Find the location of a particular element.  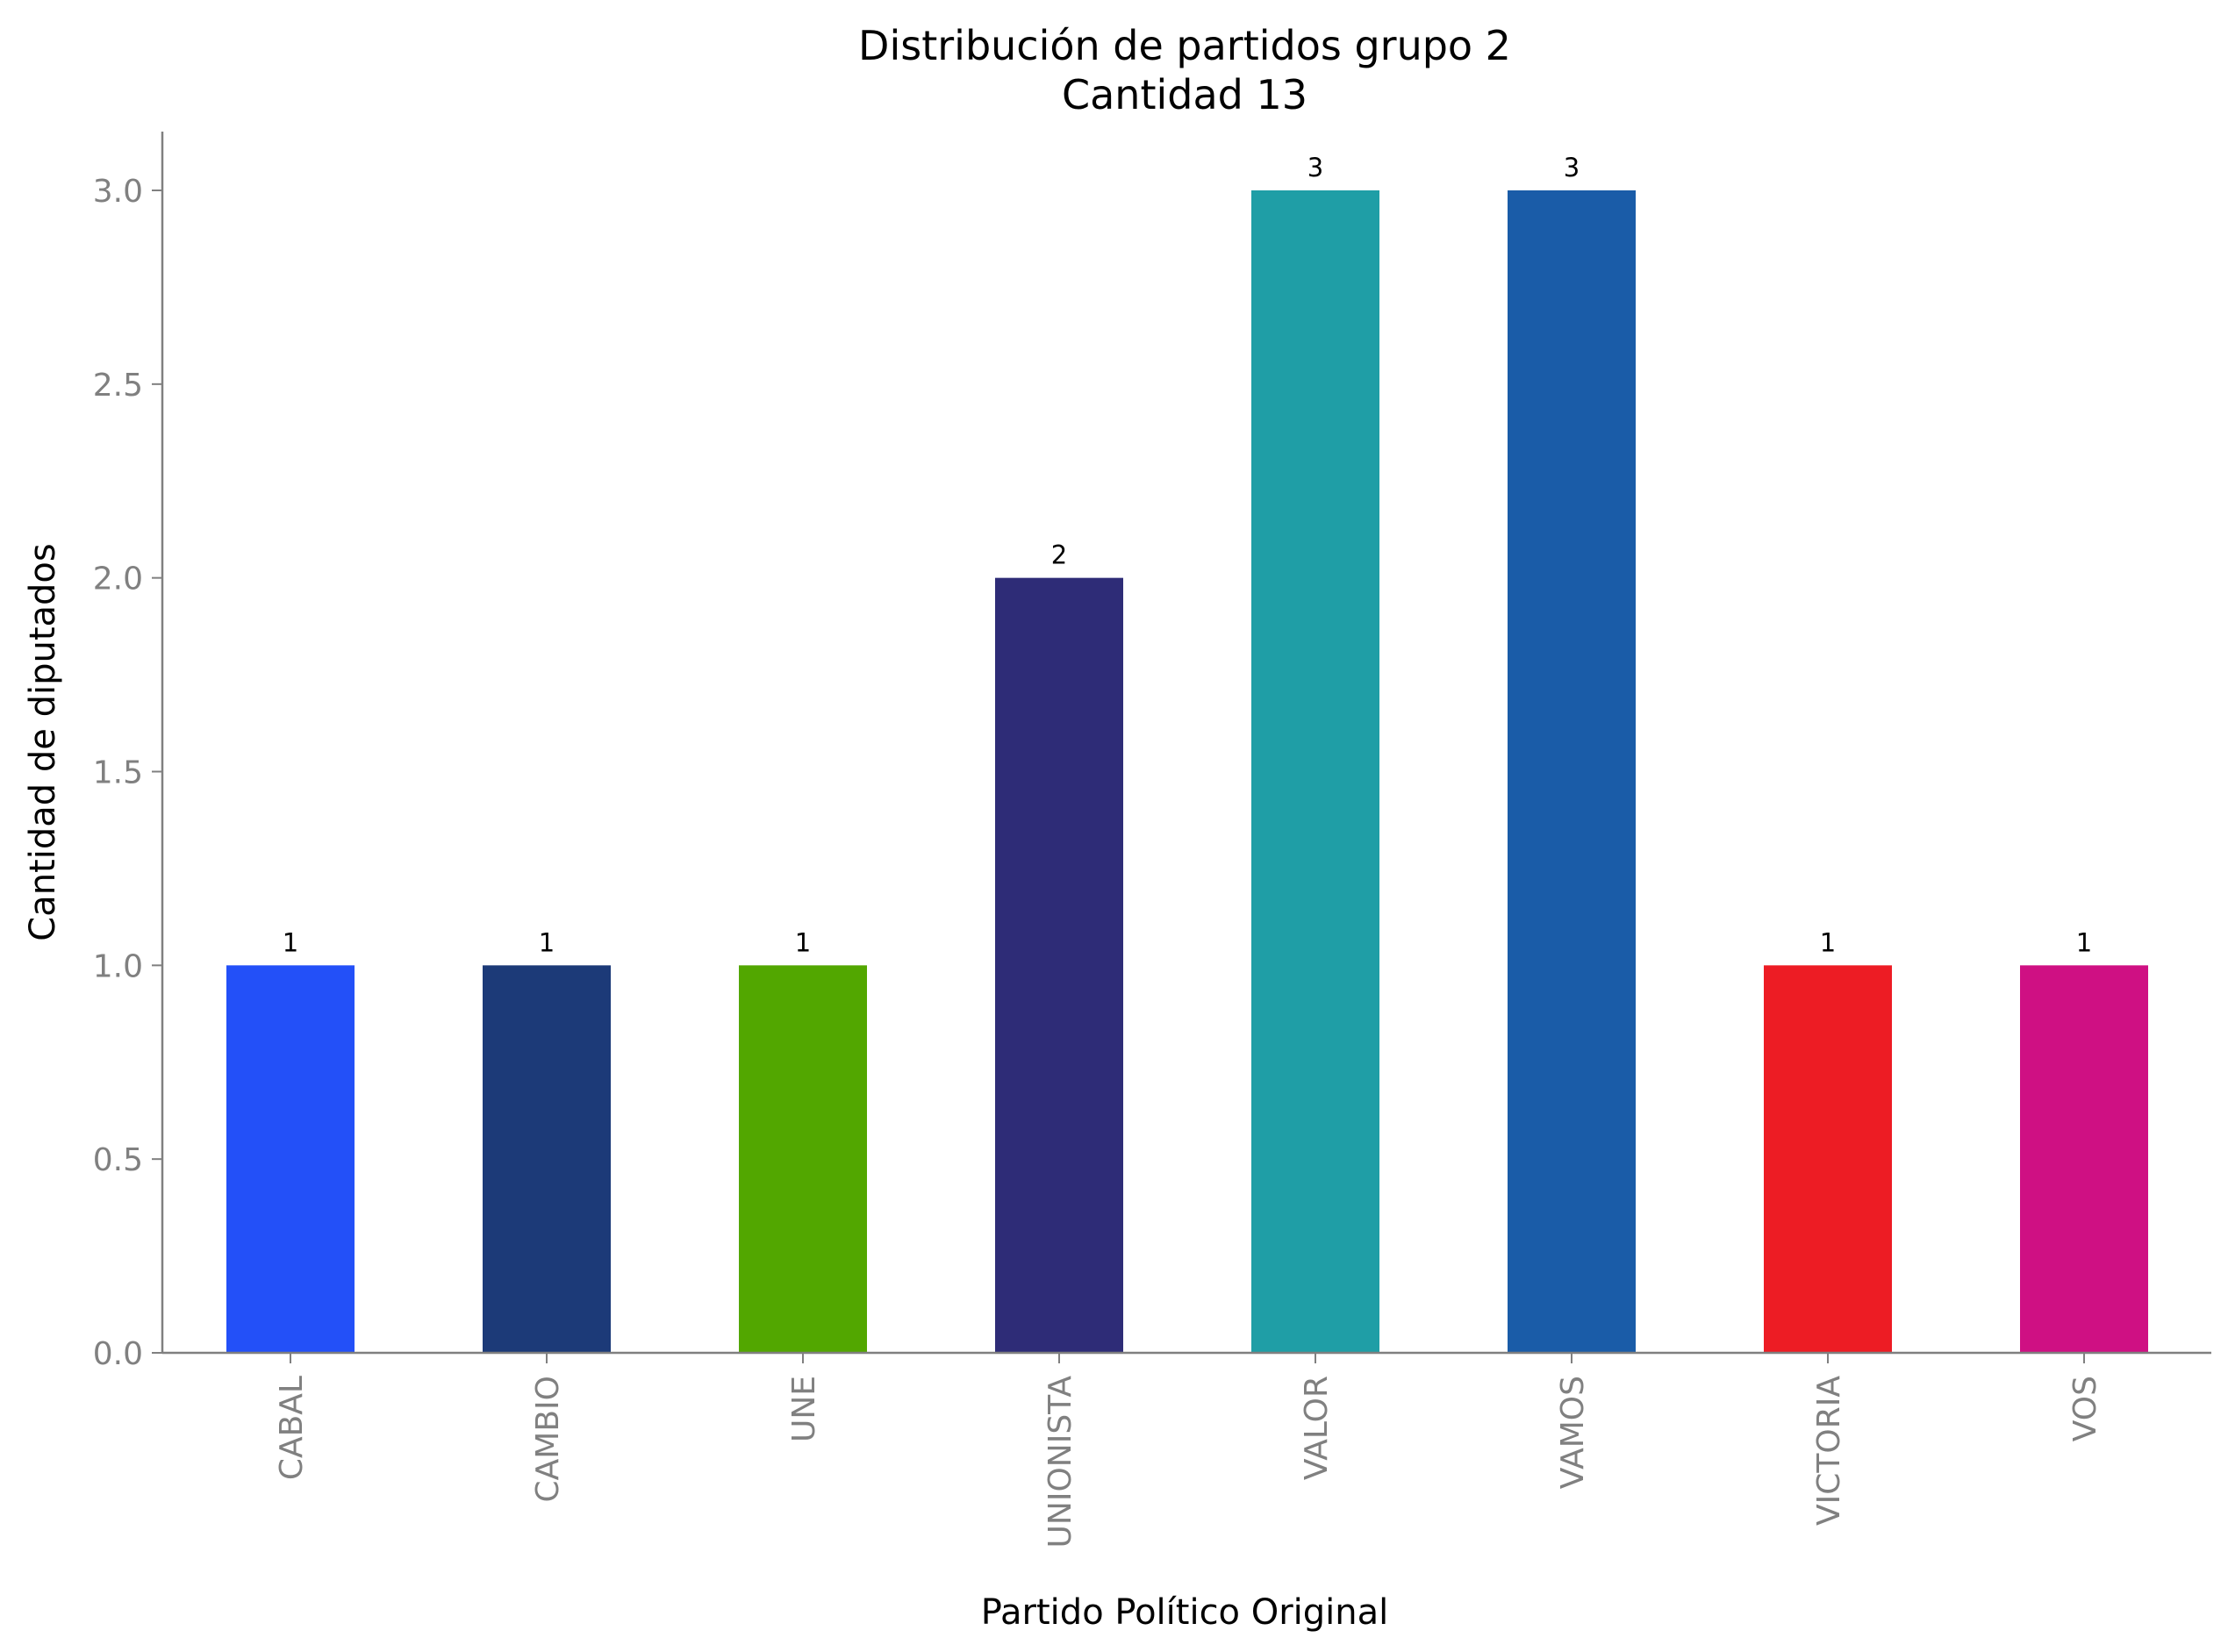

y-tick-label: 2.5 is located at coordinates (118, 386).